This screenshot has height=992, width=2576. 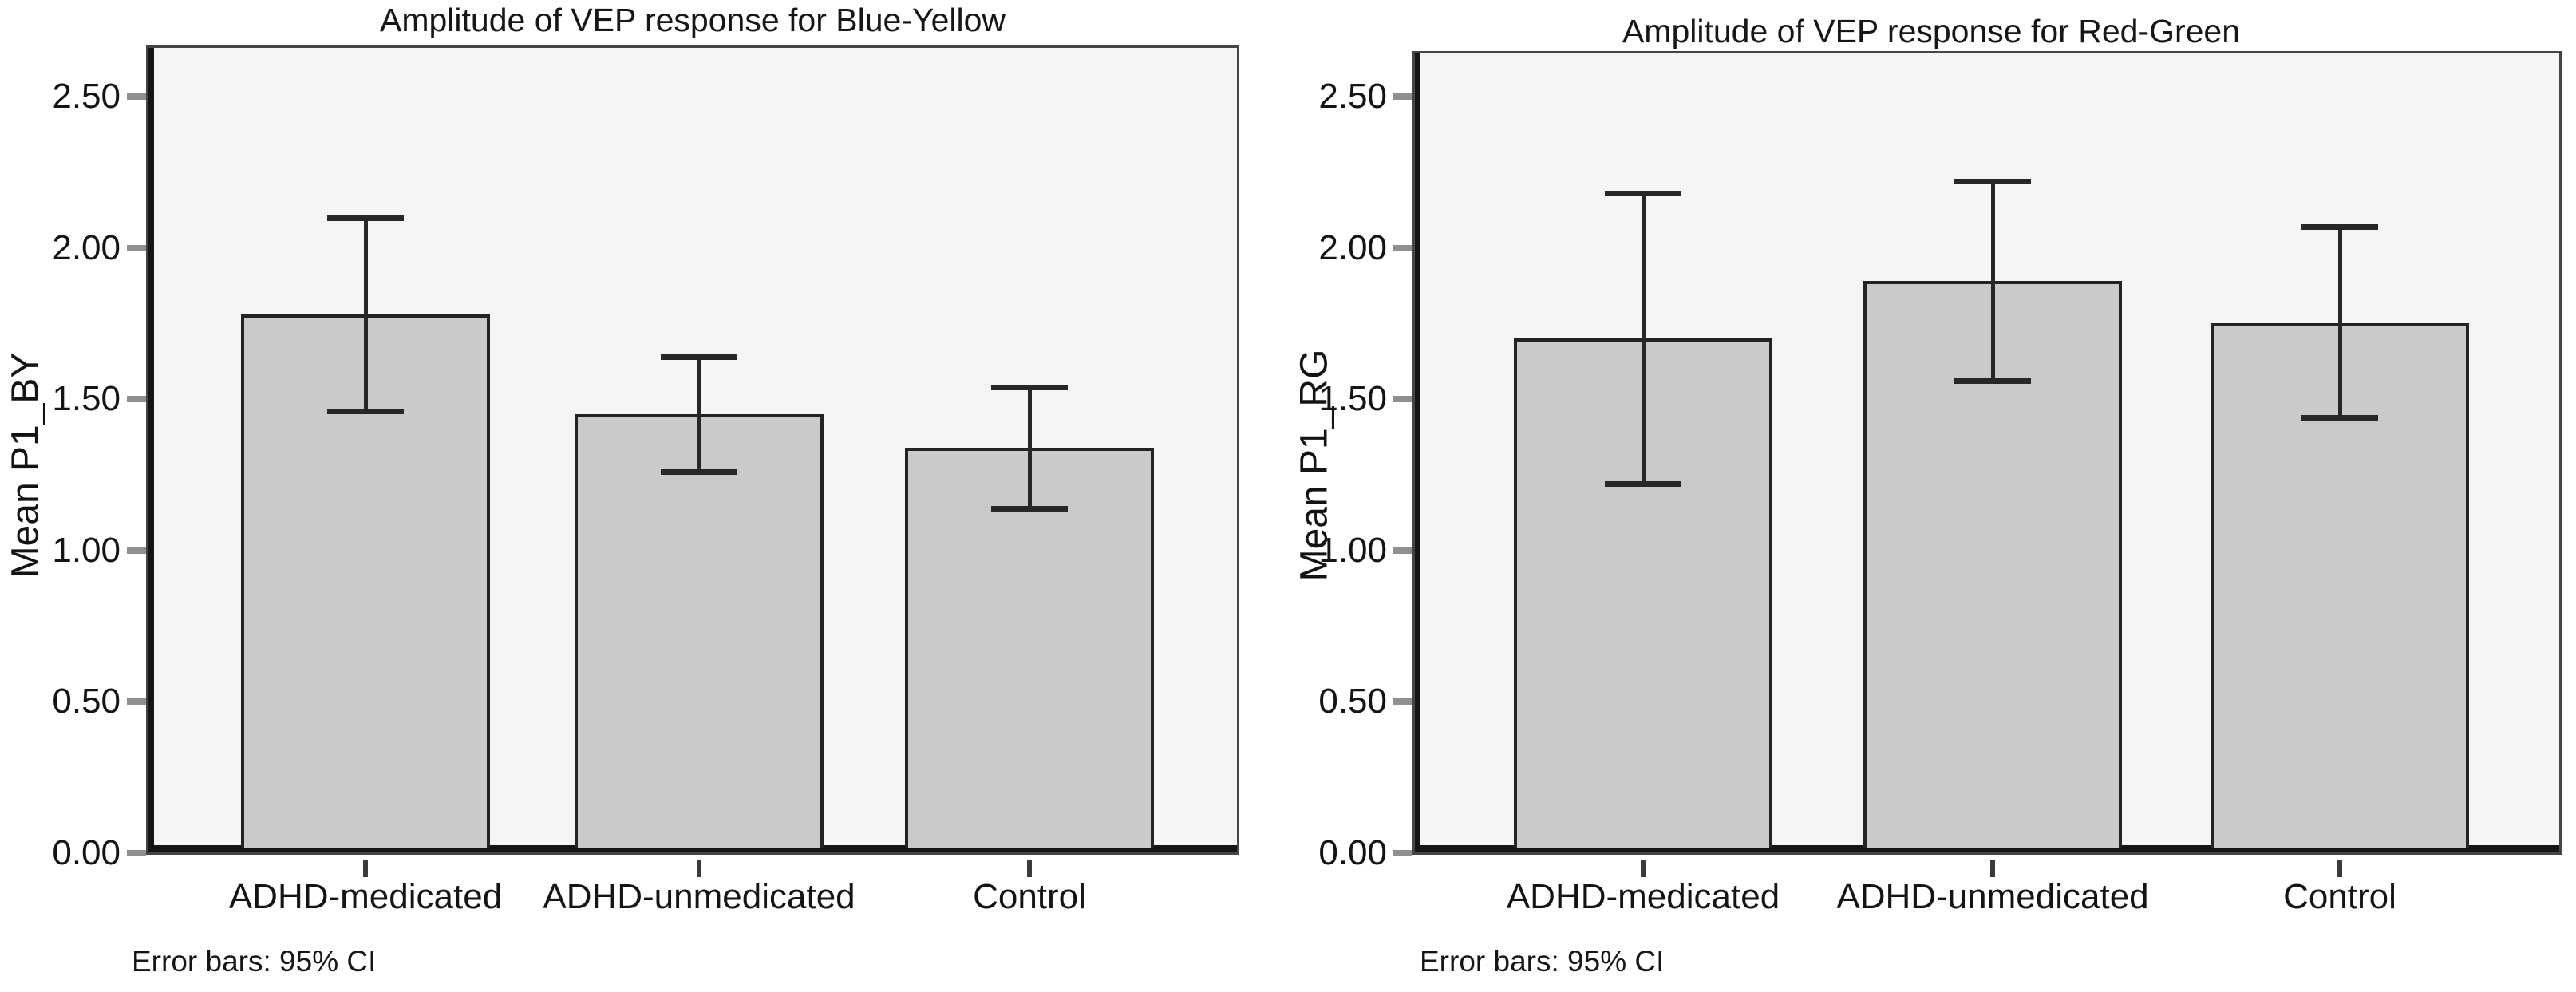 What do you see at coordinates (1931, 31) in the screenshot?
I see `chart-title: Amplitude of VEP response for Red-Green` at bounding box center [1931, 31].